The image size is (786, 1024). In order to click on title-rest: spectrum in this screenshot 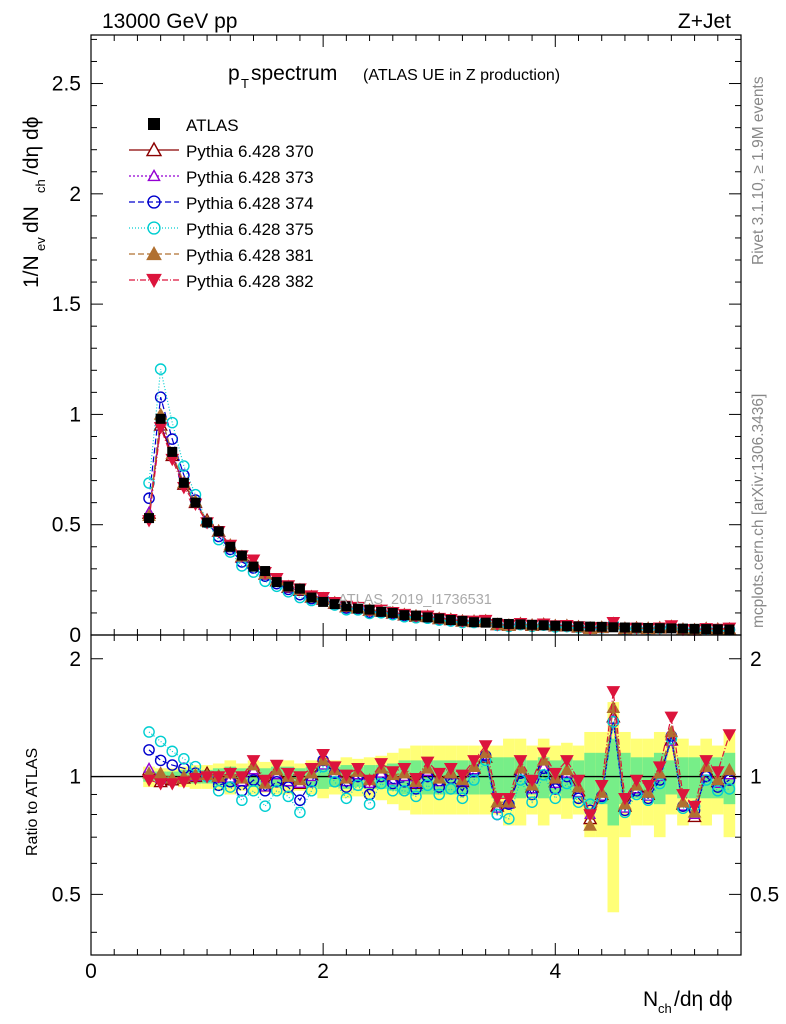, I will do `click(294, 73)`.